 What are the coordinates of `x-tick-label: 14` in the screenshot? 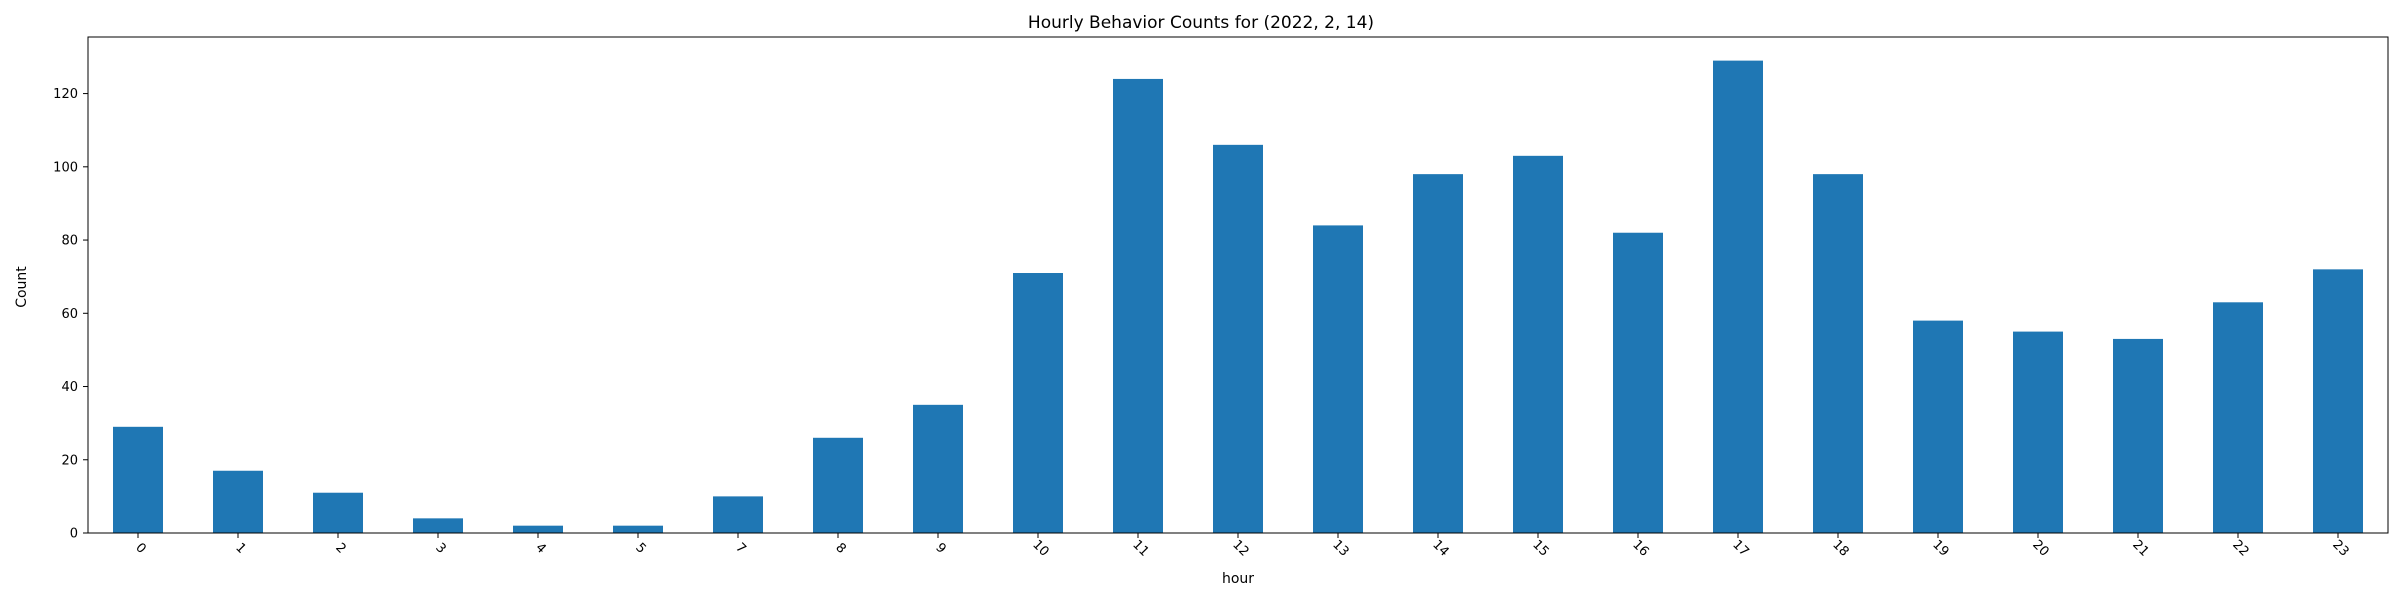 It's located at (1440, 548).